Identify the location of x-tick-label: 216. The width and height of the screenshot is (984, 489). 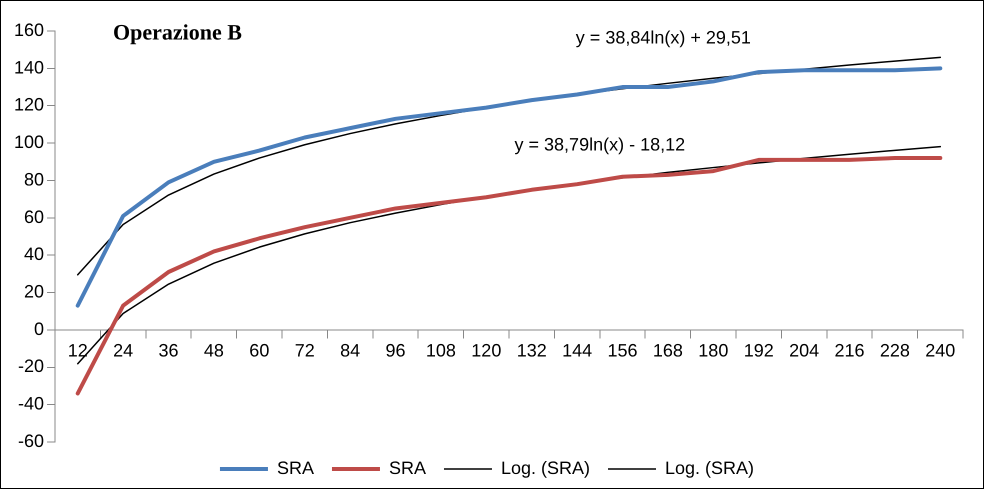
(849, 350).